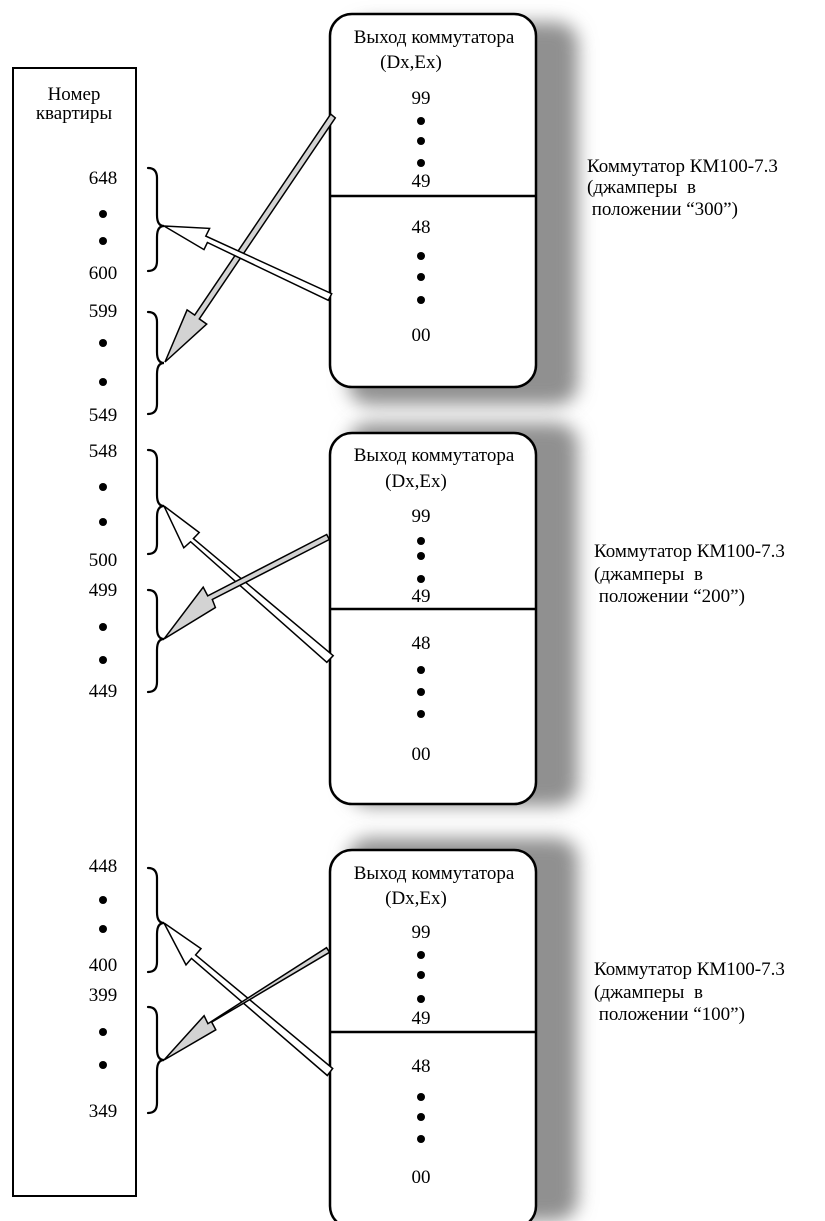 The width and height of the screenshot is (825, 1221). Describe the element at coordinates (74, 94) in the screenshot. I see `apartment-column-title-line-1: Номер` at that location.